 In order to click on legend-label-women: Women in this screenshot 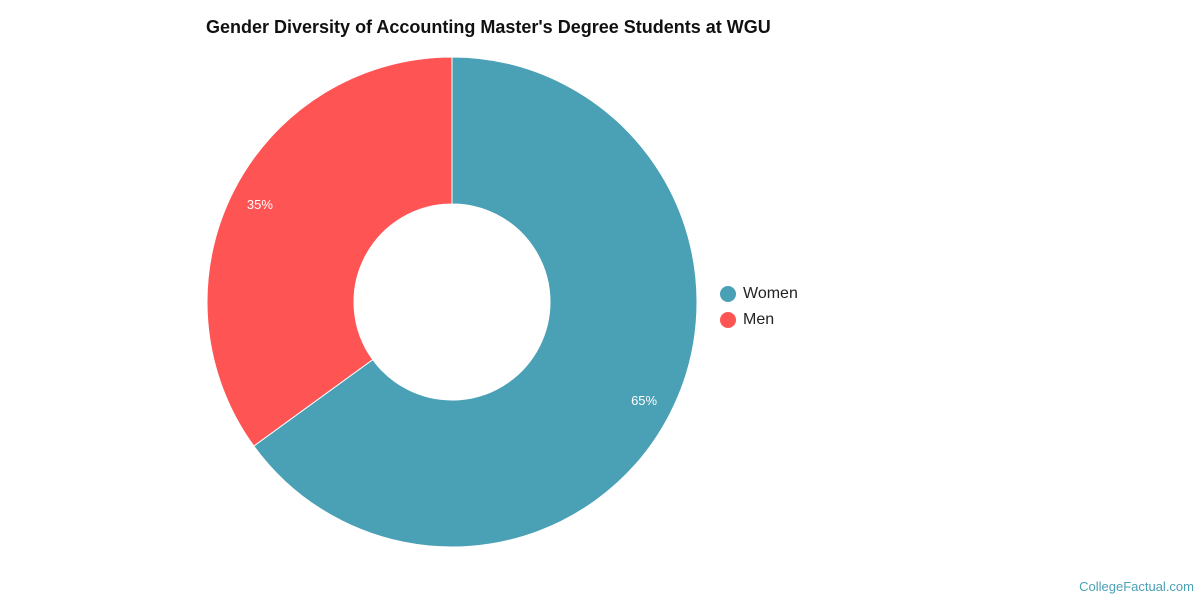, I will do `click(770, 293)`.